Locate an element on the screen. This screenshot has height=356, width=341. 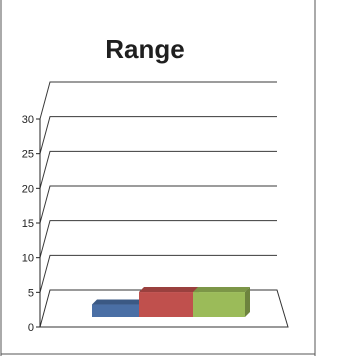
y-tick-label-20: 20 is located at coordinates (28, 189).